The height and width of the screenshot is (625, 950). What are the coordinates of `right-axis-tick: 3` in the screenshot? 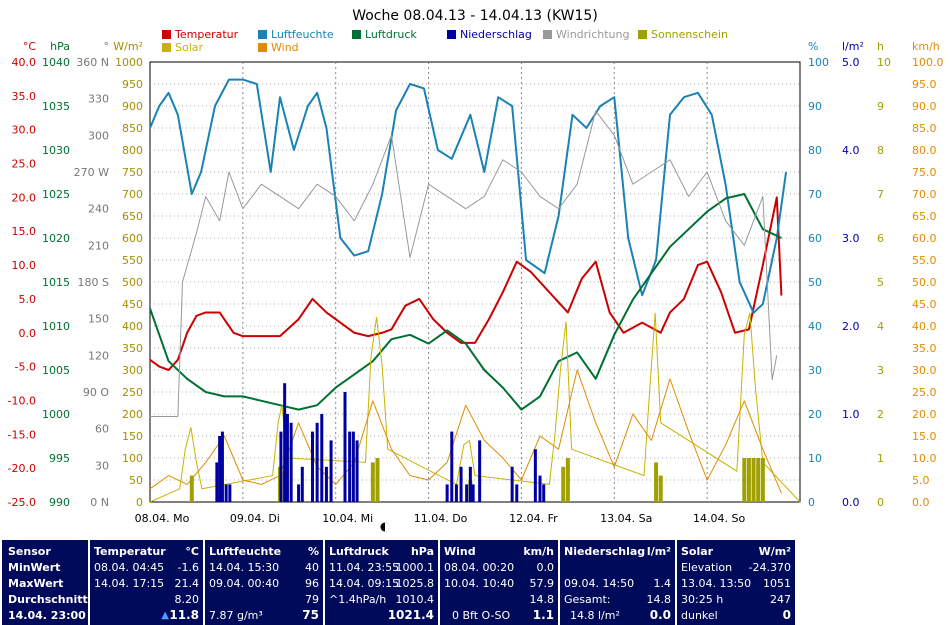 It's located at (880, 370).